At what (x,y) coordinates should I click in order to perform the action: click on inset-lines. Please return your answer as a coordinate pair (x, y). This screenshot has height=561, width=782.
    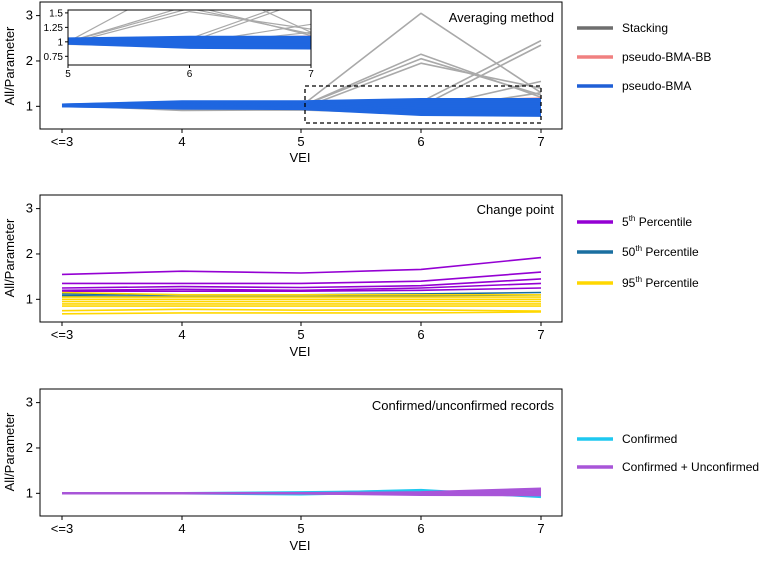
    Looking at the image, I should click on (189, 30).